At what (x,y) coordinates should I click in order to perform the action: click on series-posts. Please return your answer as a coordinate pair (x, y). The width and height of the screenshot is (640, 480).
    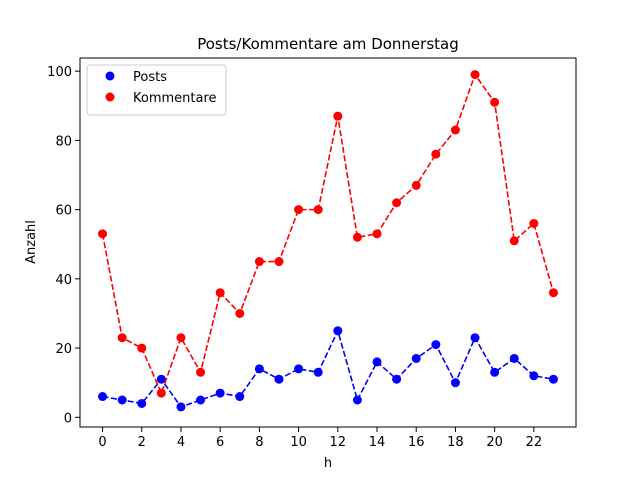
    Looking at the image, I should click on (328, 369).